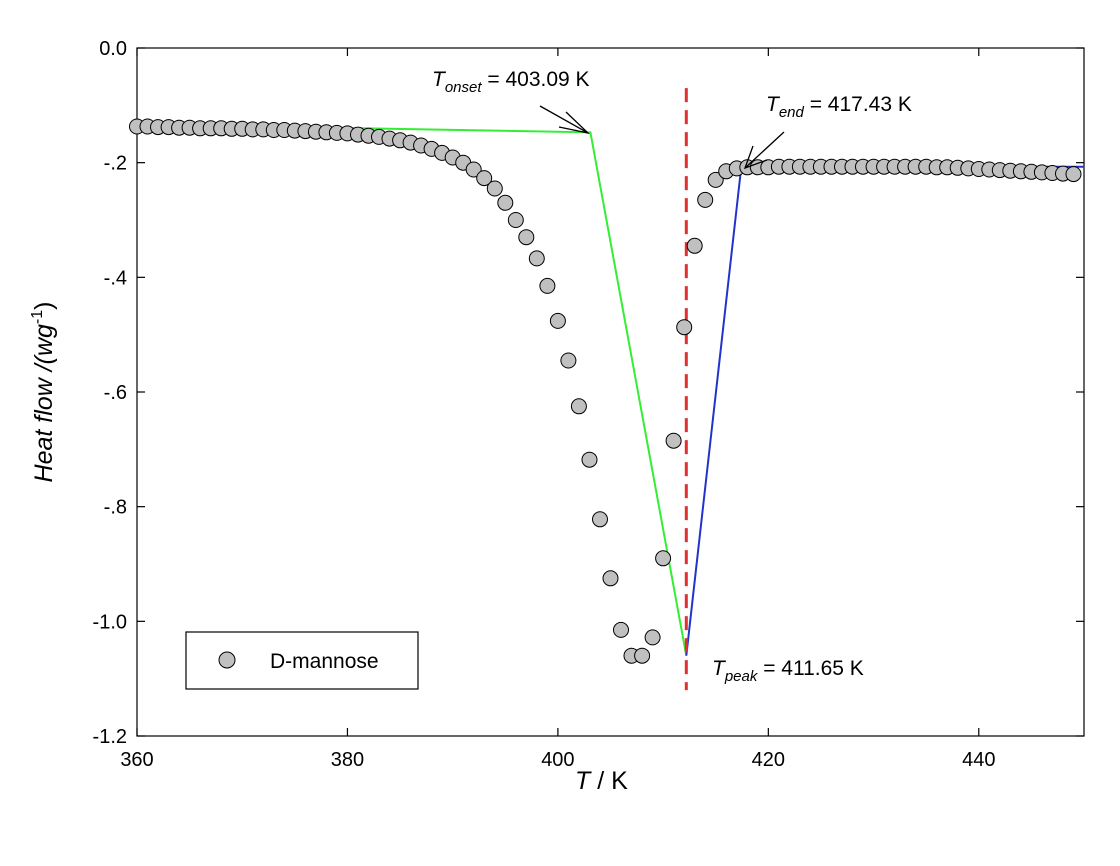 Image resolution: width=1120 pixels, height=866 pixels. Describe the element at coordinates (110, 622) in the screenshot. I see `y-tick-label: -1.0` at that location.